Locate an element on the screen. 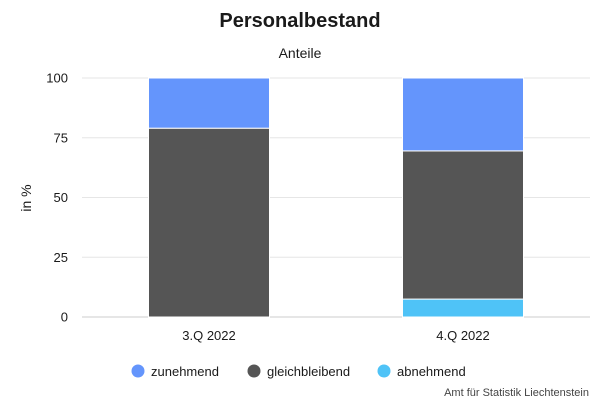  legend-item-gleichbleibend: gleichbleibend is located at coordinates (299, 371).